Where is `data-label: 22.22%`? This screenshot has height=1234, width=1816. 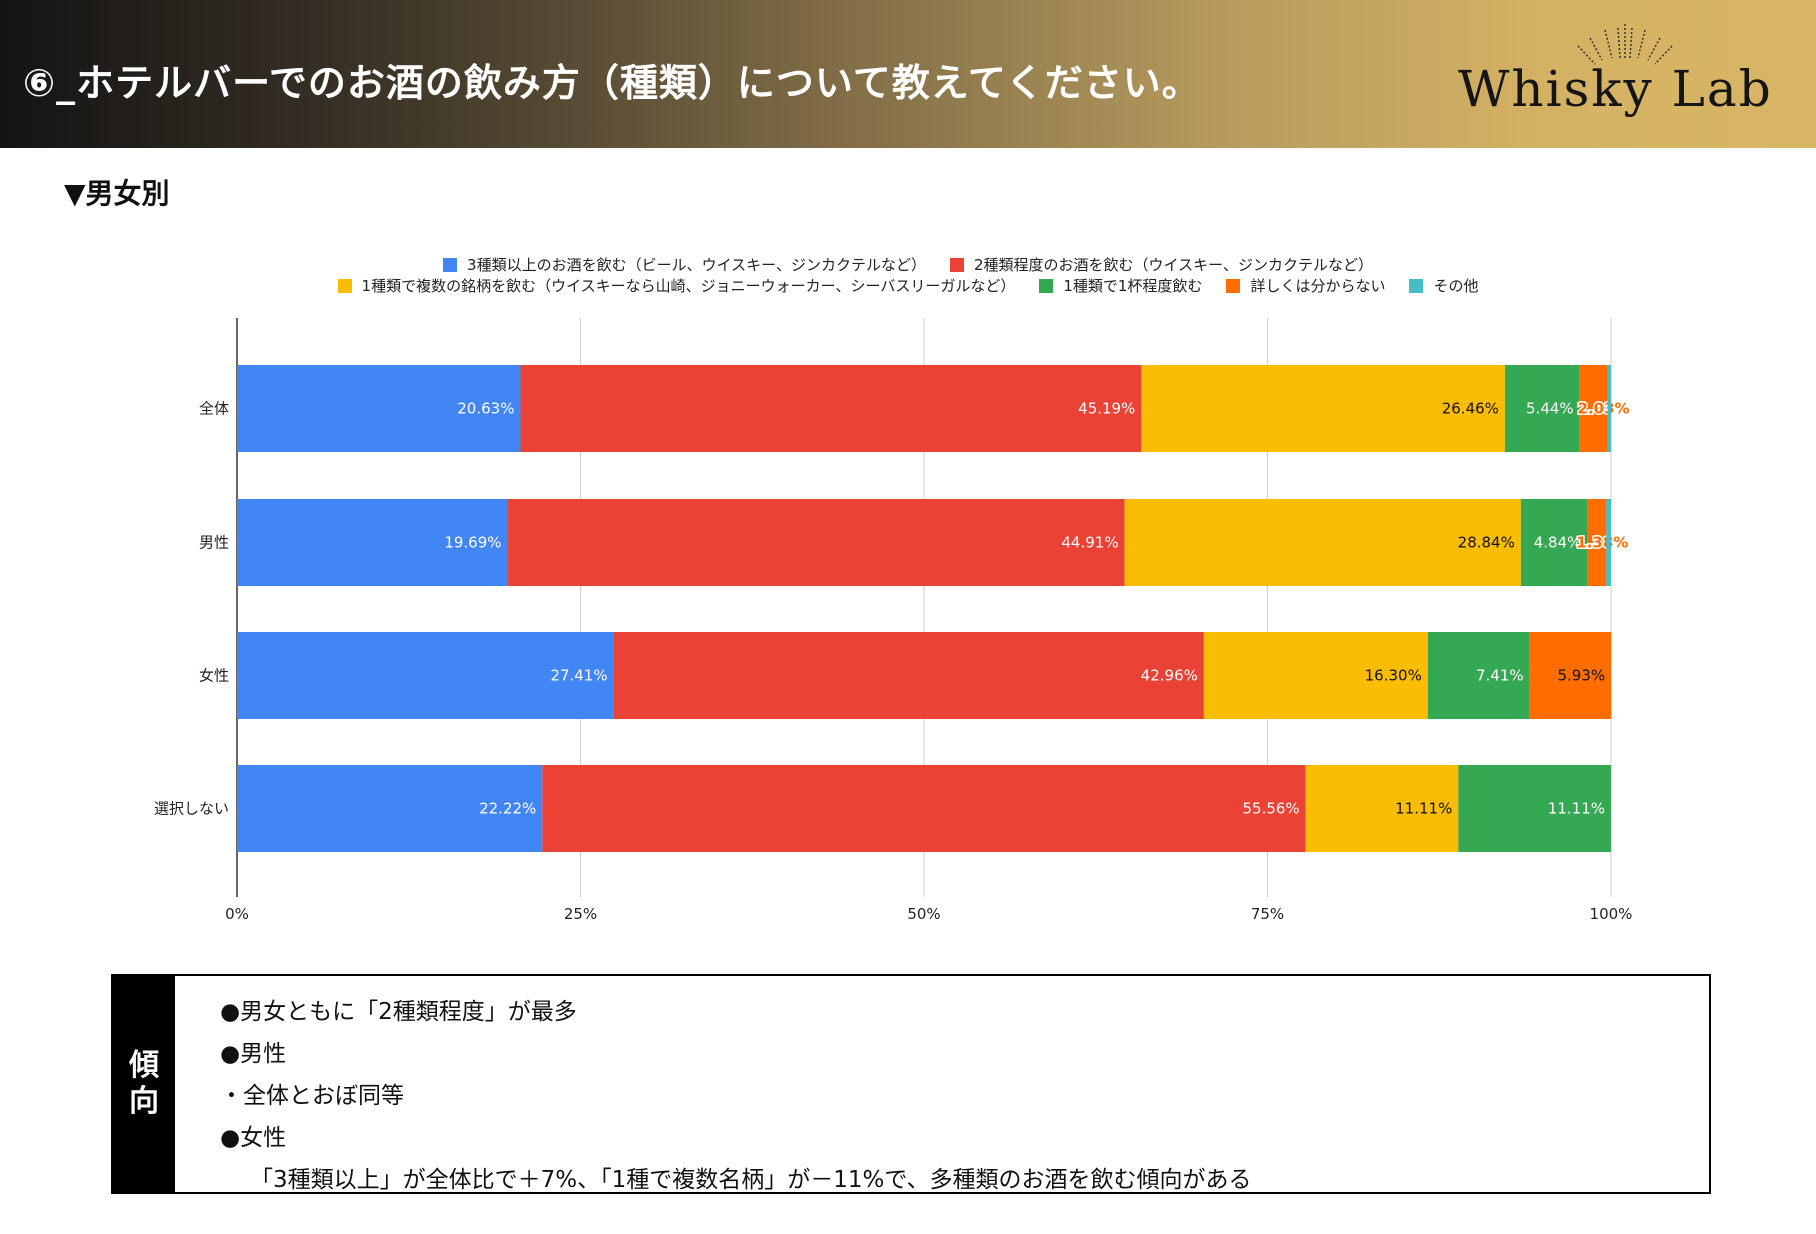
data-label: 22.22% is located at coordinates (507, 809).